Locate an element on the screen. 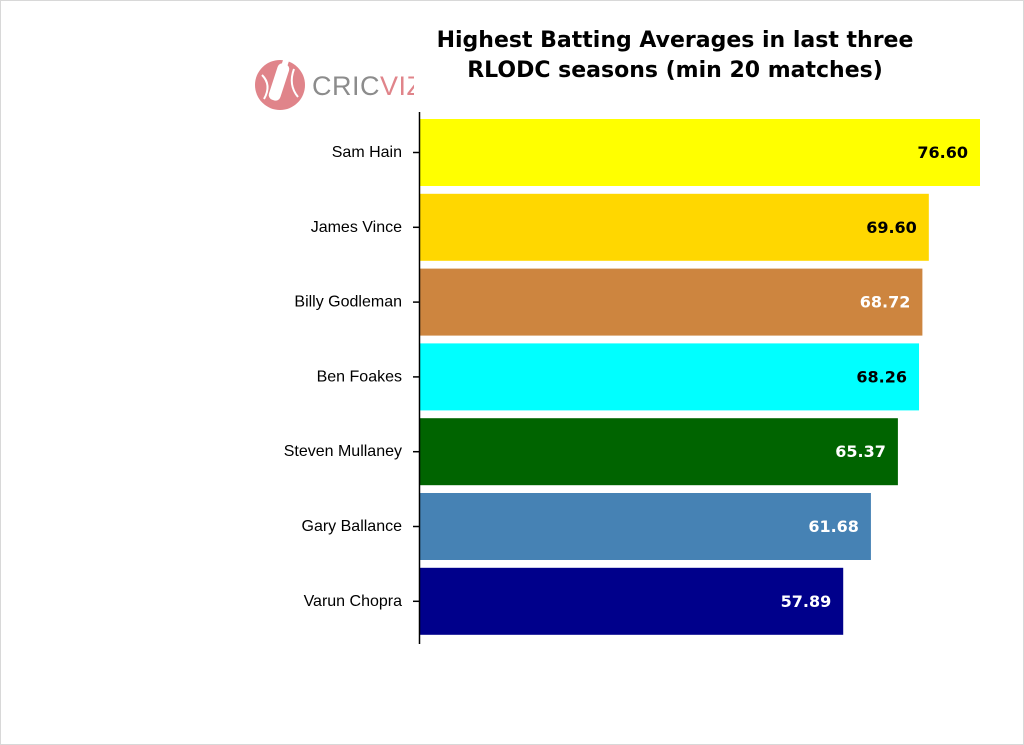  bar-sam-hain is located at coordinates (700, 152).